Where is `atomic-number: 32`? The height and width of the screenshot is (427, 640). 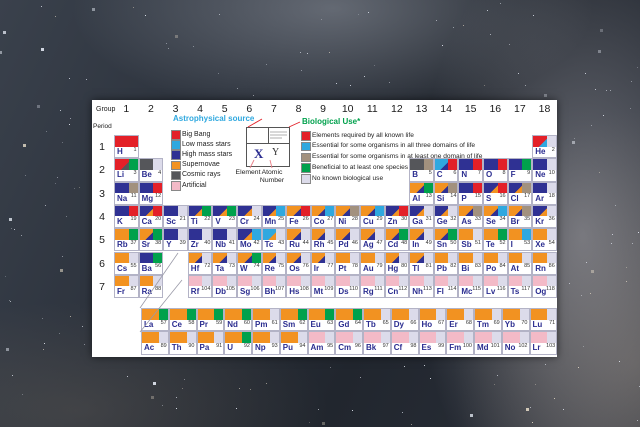 atomic-number: 32 is located at coordinates (453, 219).